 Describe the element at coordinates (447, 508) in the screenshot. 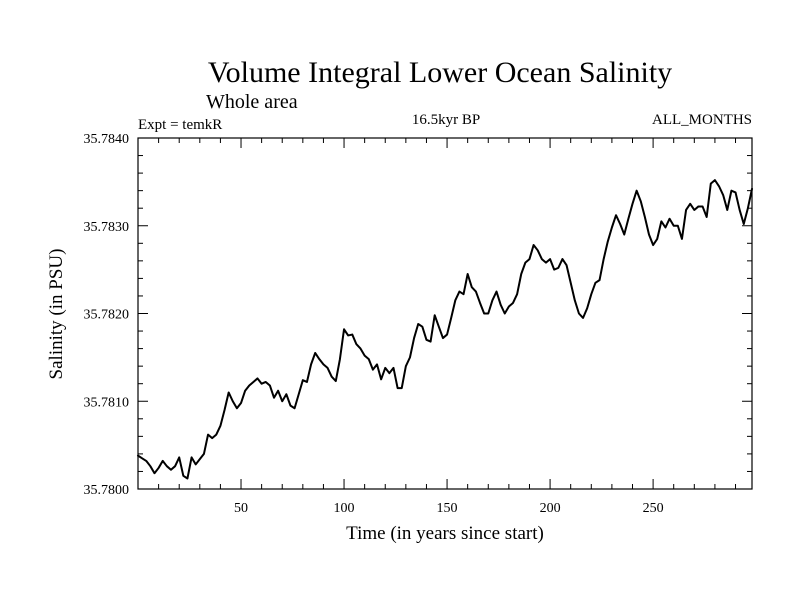

I see `x-tick-label: 150` at that location.